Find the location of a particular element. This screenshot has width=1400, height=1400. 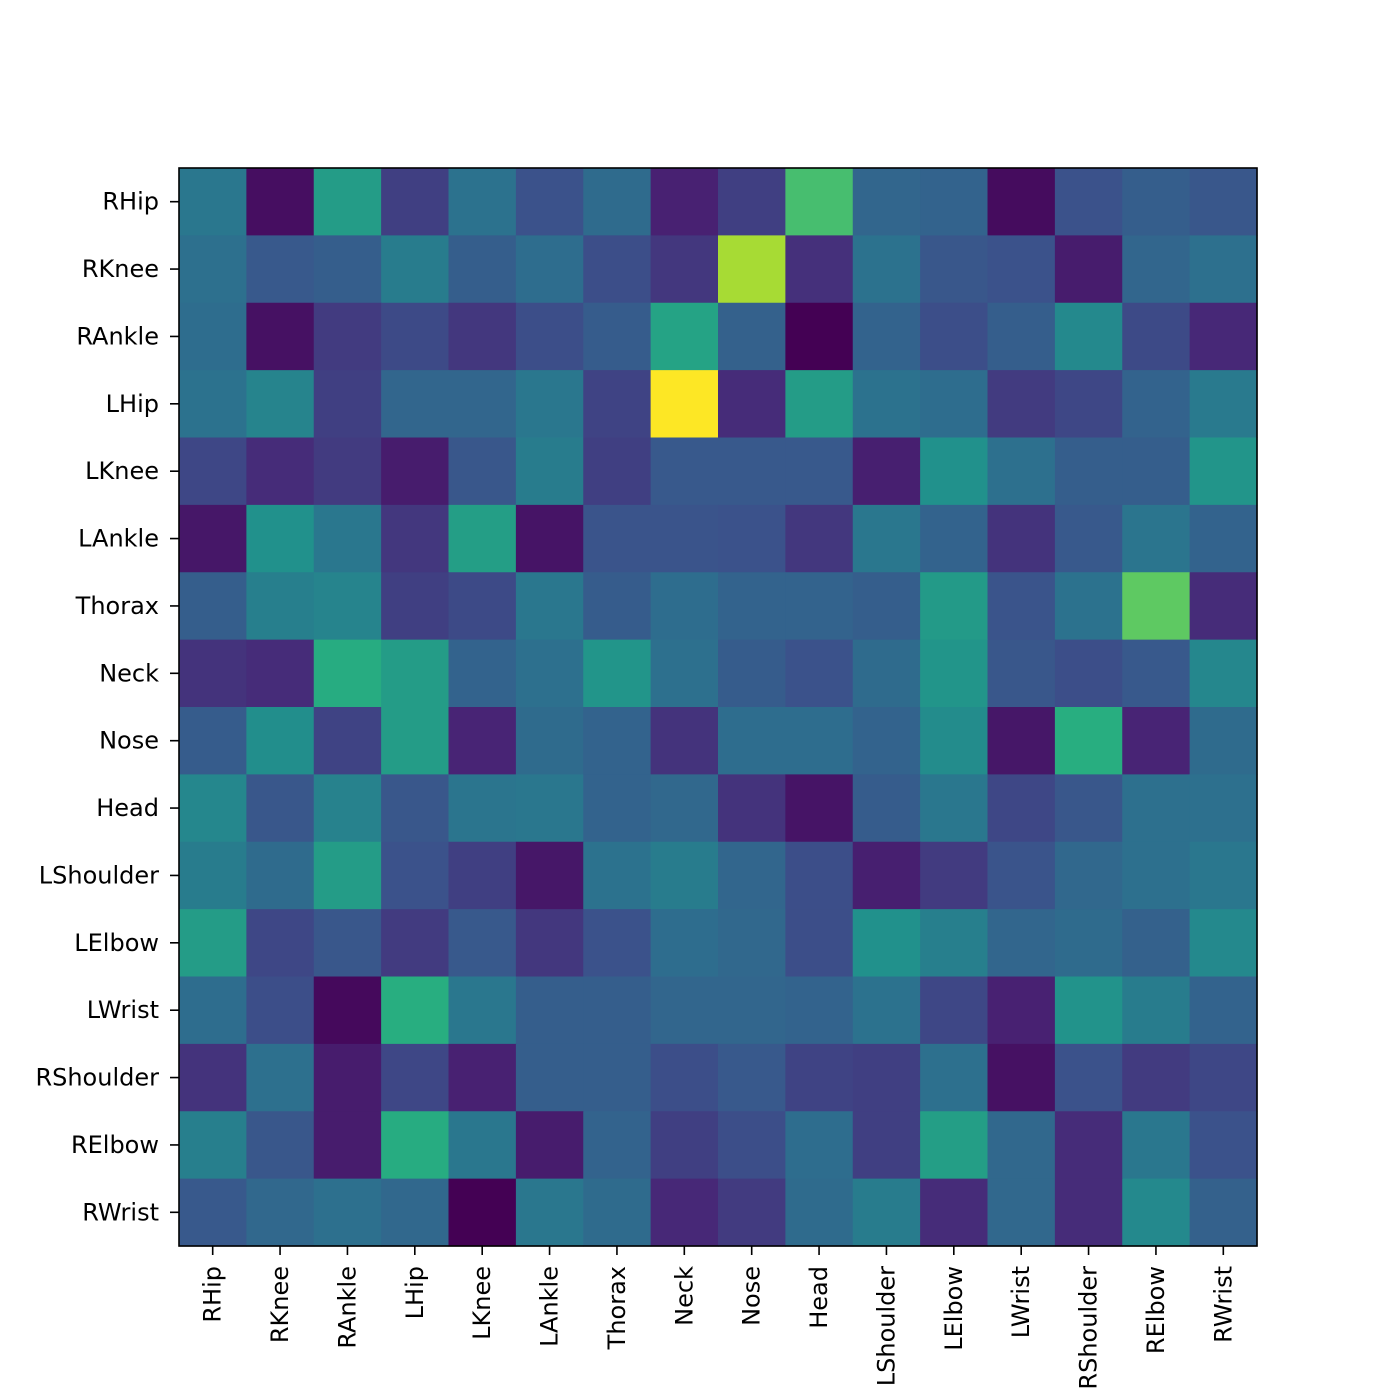

heatmap-cell-rknee-rshoulder is located at coordinates (1088, 269).